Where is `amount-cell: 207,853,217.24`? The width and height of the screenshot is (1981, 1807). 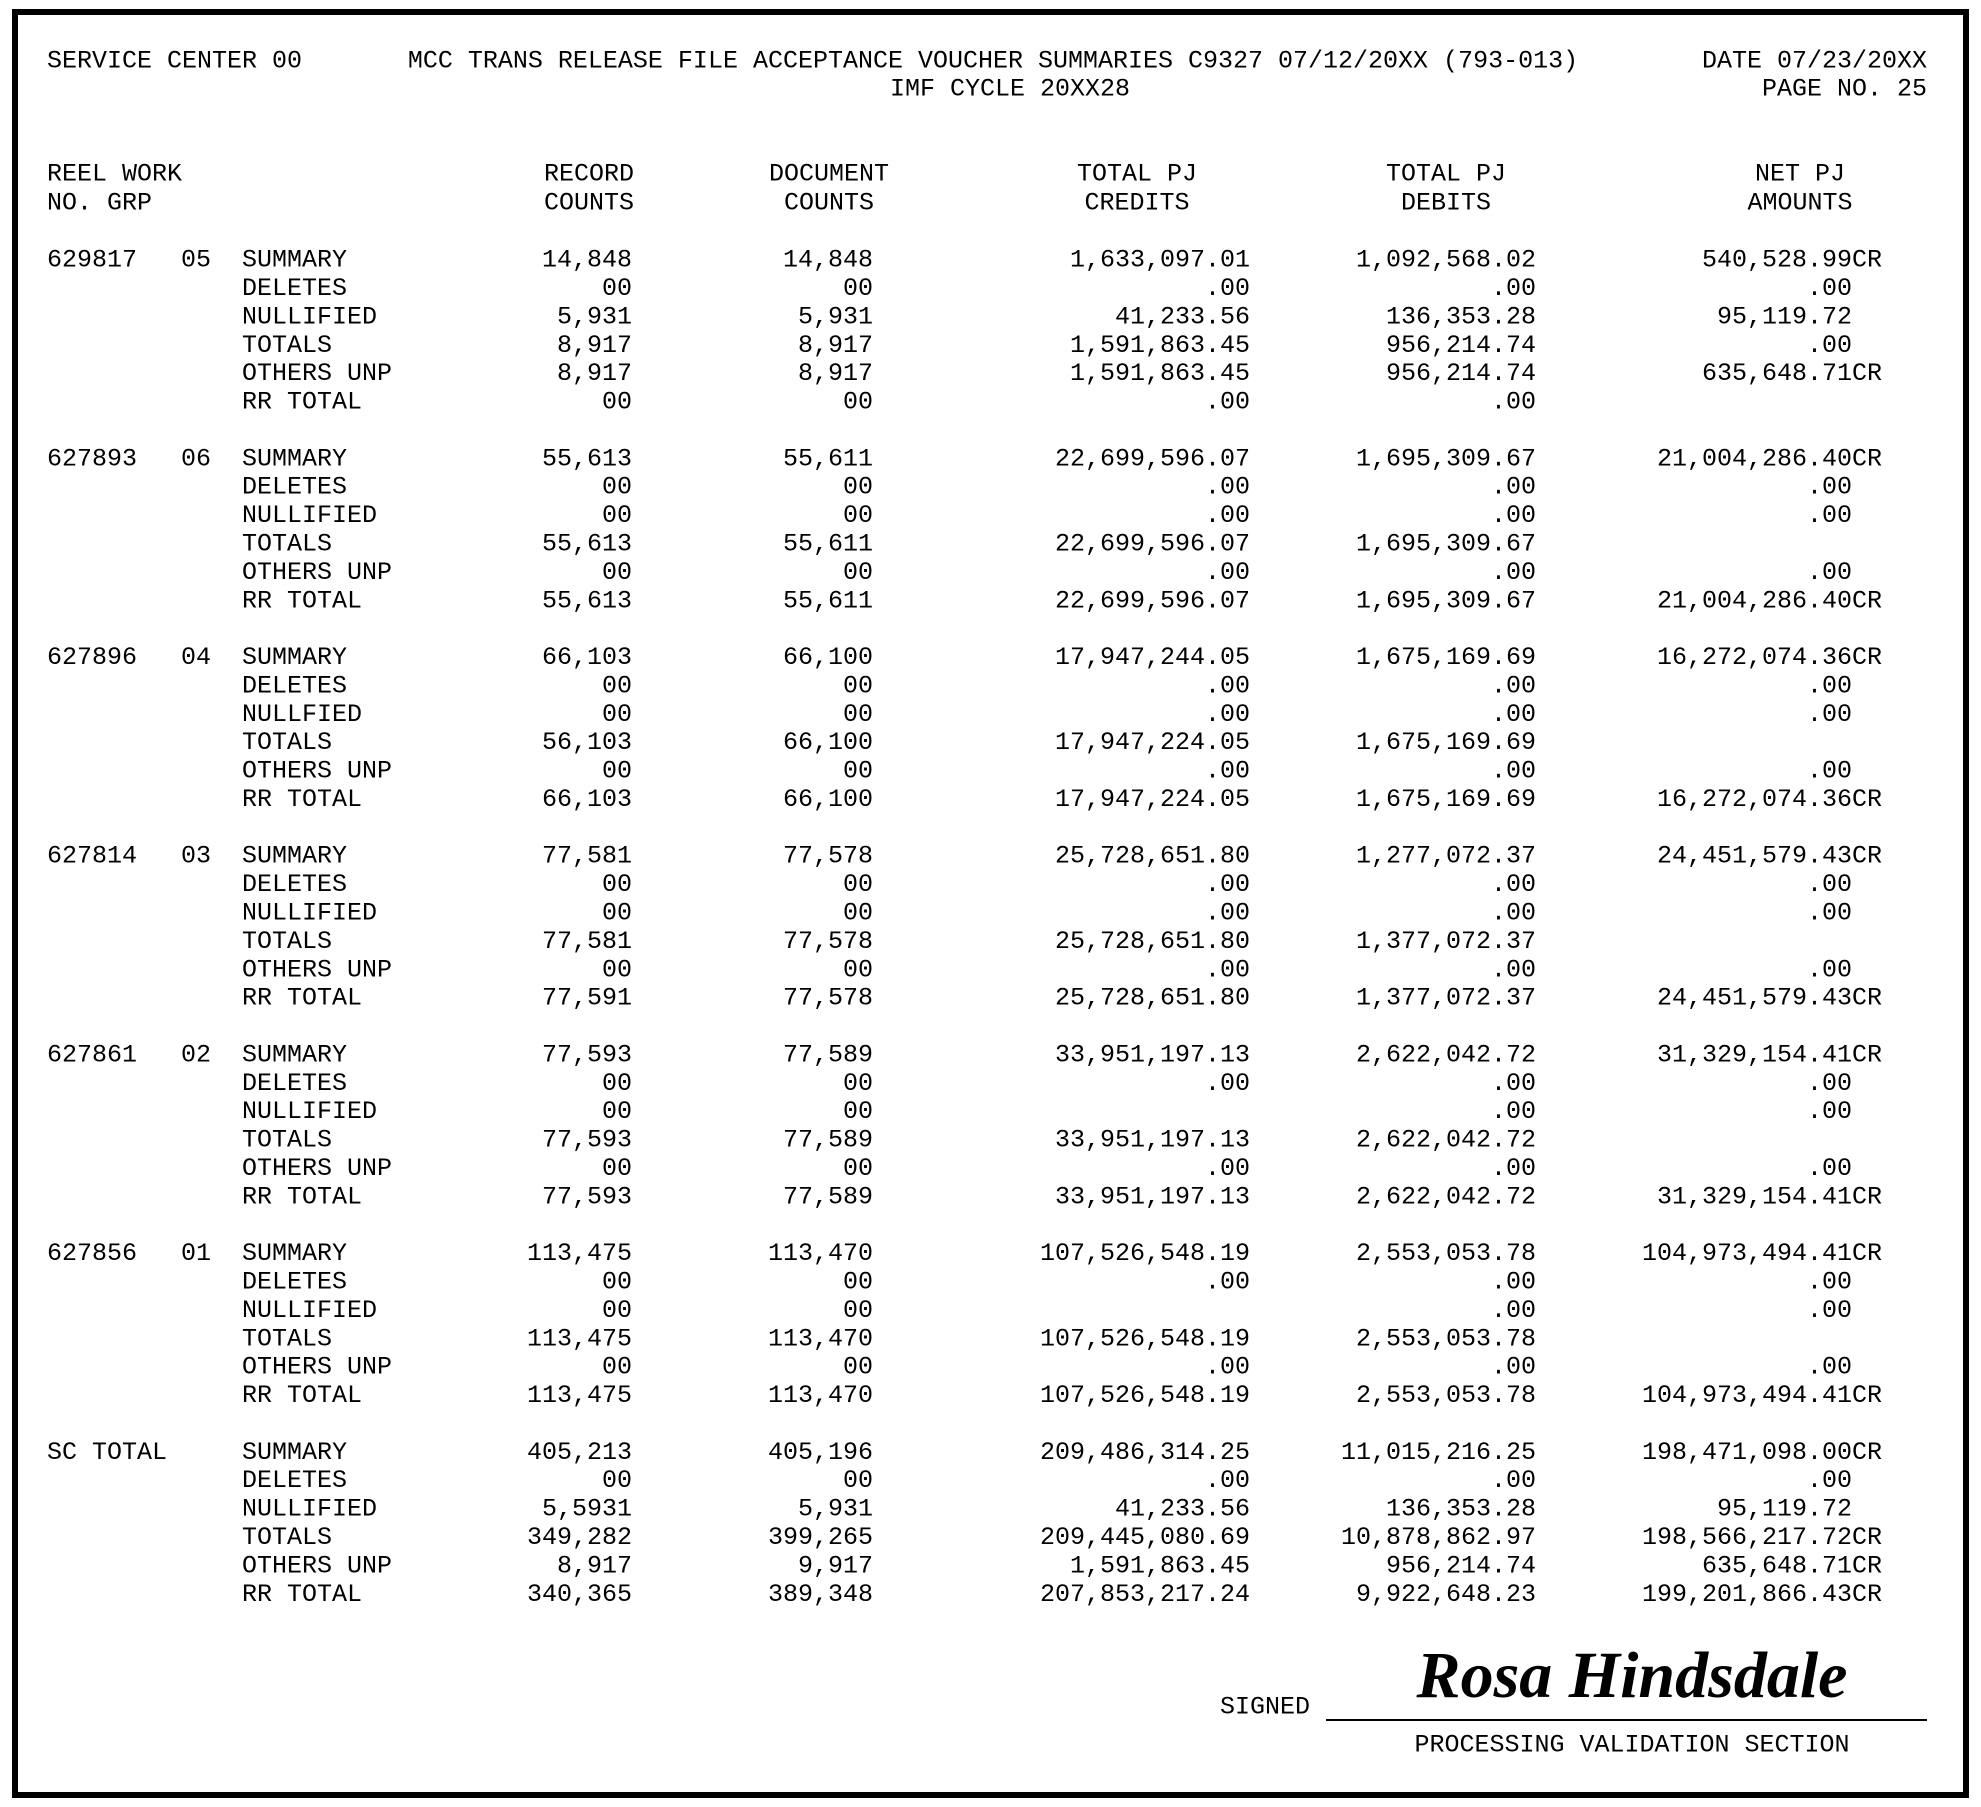
amount-cell: 207,853,217.24 is located at coordinates (1145, 1594).